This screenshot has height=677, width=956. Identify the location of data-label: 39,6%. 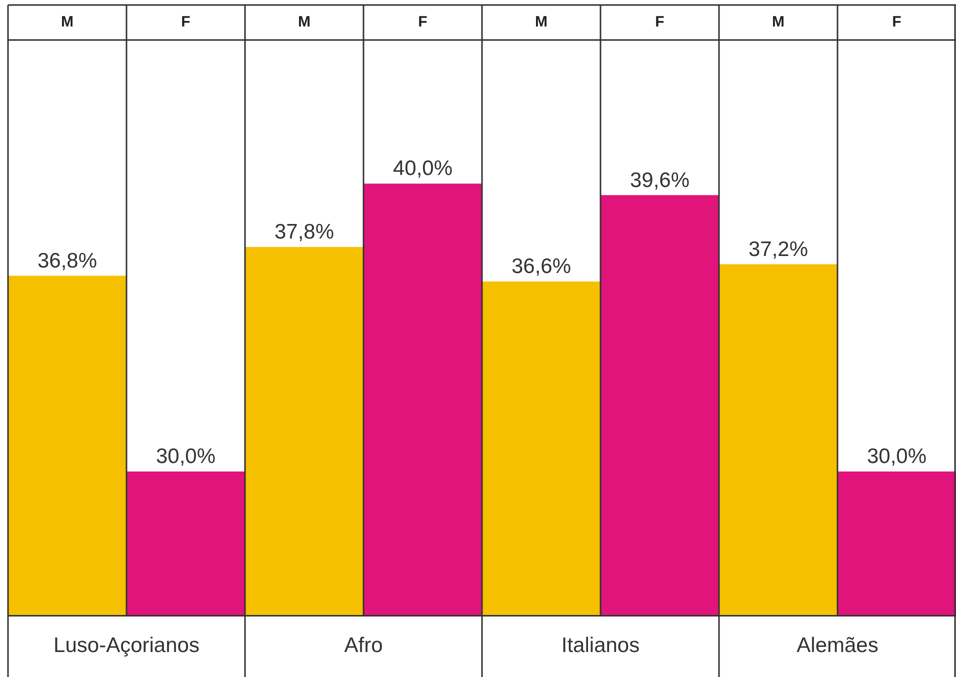
(660, 180).